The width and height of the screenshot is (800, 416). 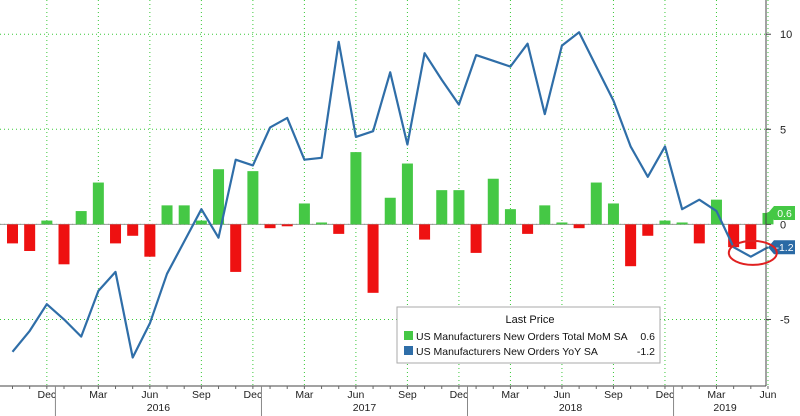 I want to click on highlight-circle, so click(x=752, y=252).